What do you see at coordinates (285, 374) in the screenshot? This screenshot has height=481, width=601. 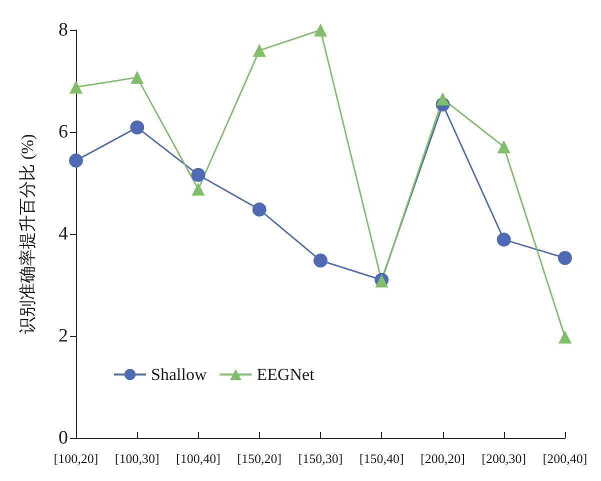 I see `legend-label: EEGNet` at bounding box center [285, 374].